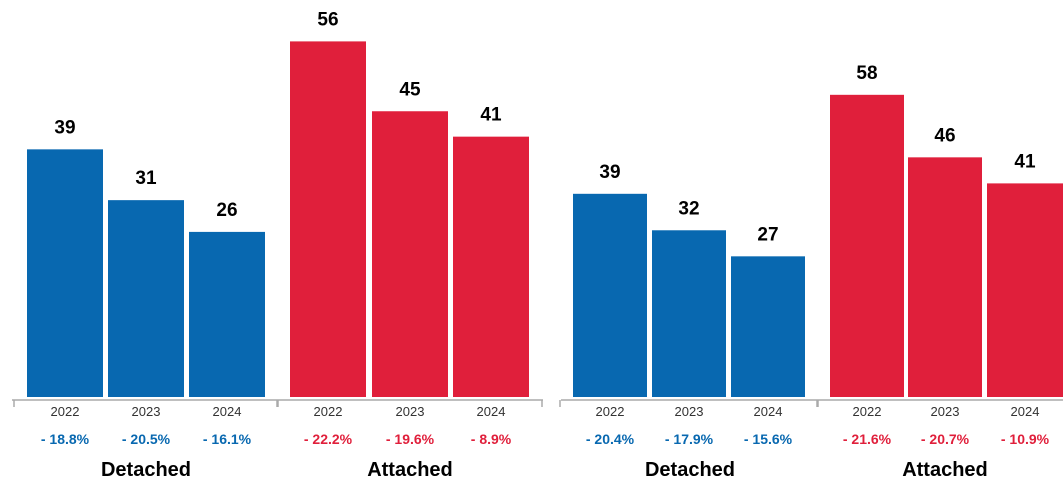 The width and height of the screenshot is (1063, 489). Describe the element at coordinates (328, 439) in the screenshot. I see `change-label-attached-2022: - 22.2%` at that location.